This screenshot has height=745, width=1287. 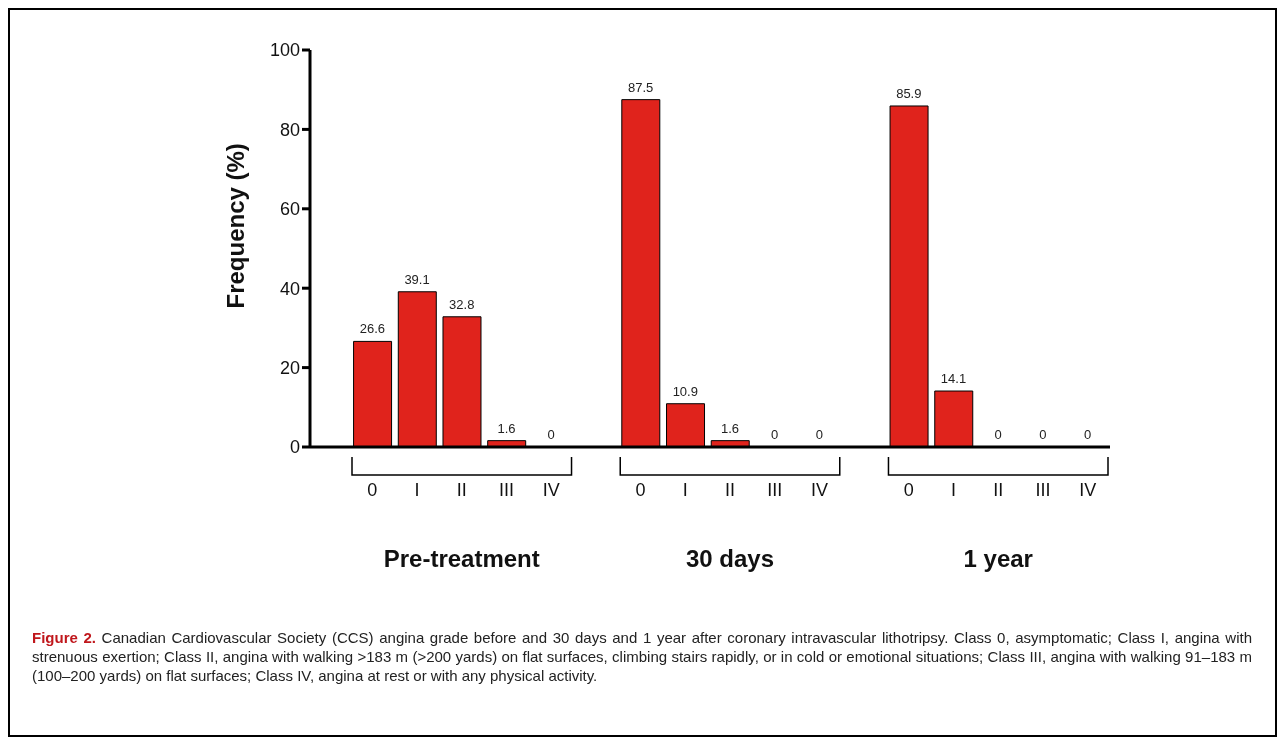 I want to click on data-label: 85.9, so click(x=909, y=93).